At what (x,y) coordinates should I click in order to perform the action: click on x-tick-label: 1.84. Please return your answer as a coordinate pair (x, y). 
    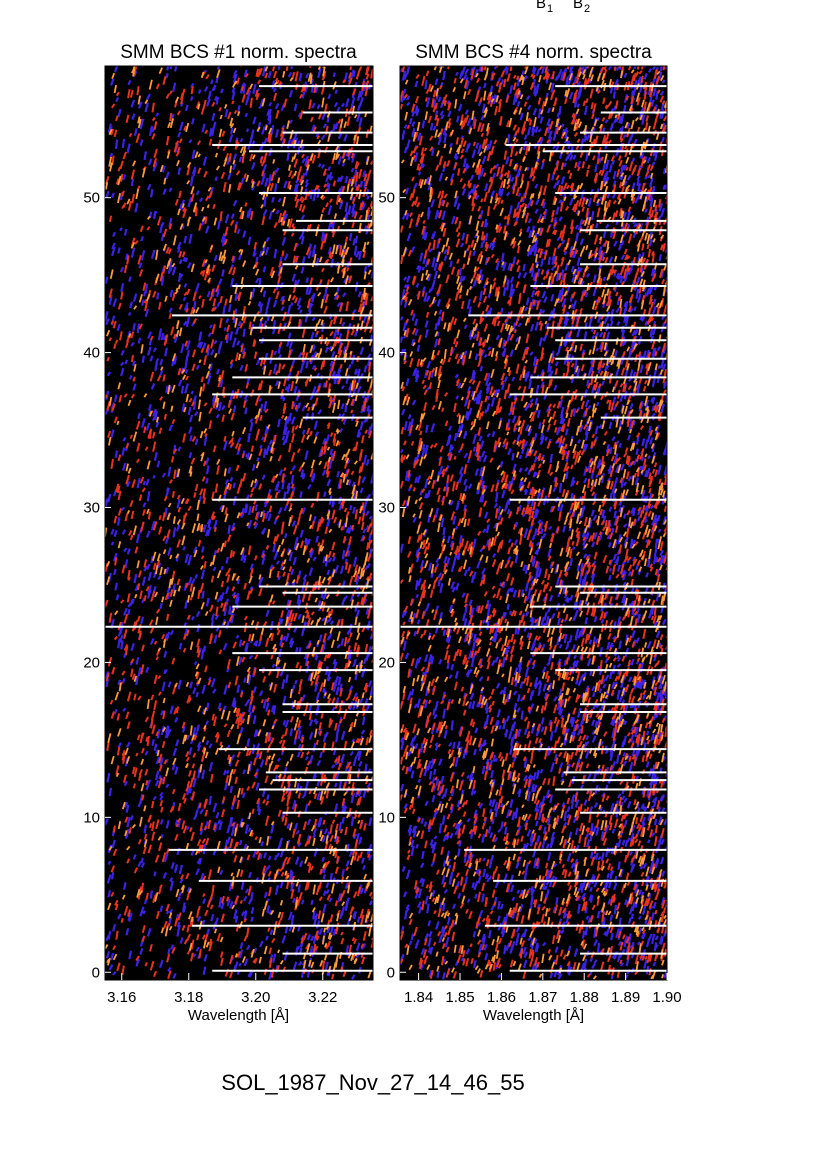
    Looking at the image, I should click on (418, 997).